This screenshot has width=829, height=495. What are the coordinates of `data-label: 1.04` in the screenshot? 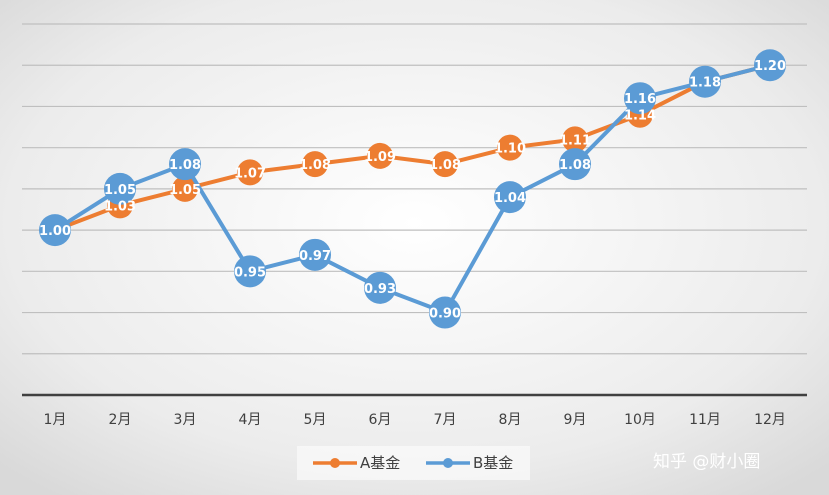 It's located at (510, 198).